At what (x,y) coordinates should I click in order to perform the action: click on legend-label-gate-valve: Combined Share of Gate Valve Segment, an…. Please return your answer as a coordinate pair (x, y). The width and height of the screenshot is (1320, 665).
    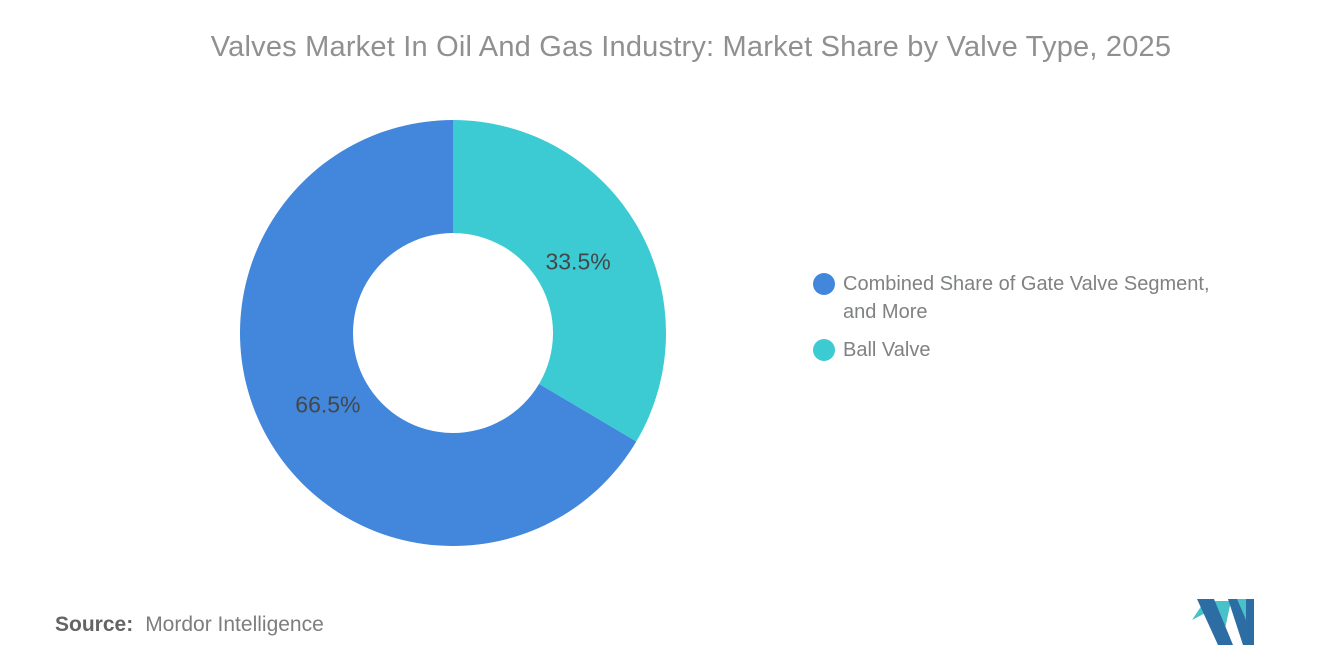
    Looking at the image, I should click on (1026, 298).